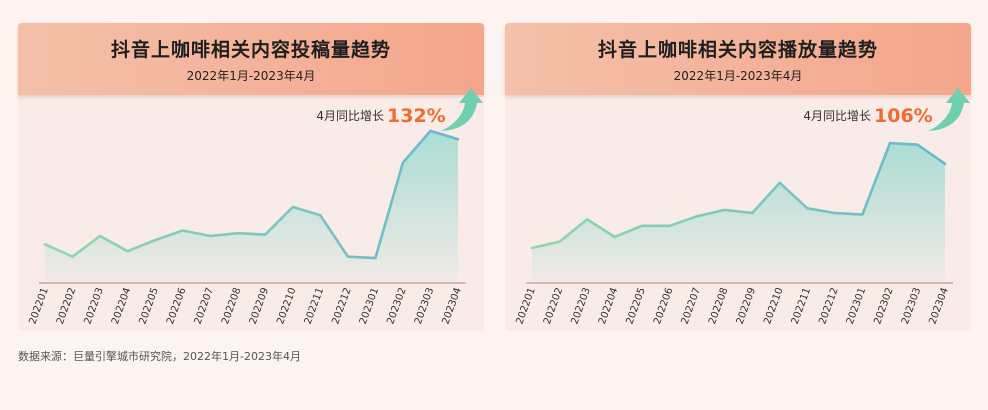 This screenshot has width=988, height=410. Describe the element at coordinates (416, 116) in the screenshot. I see `growth-value: 132%` at that location.